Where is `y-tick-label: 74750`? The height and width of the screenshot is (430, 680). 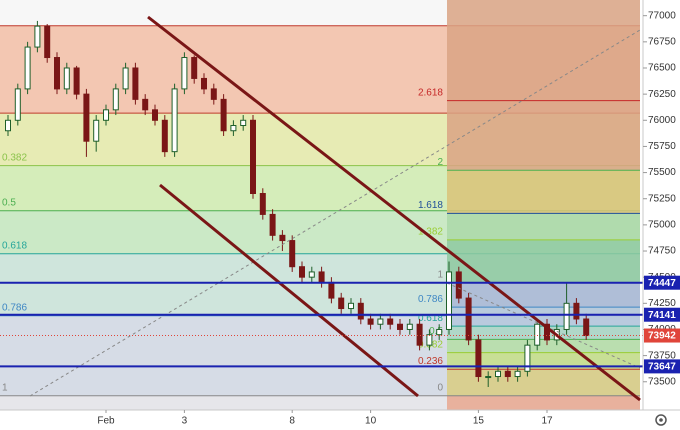 y-tick-label: 74750 is located at coordinates (662, 251).